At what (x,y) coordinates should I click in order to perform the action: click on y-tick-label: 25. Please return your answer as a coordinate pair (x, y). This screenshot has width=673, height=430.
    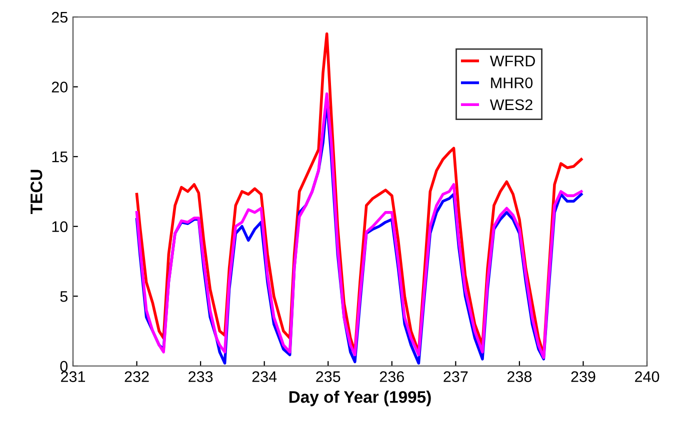
    Looking at the image, I should click on (60, 17).